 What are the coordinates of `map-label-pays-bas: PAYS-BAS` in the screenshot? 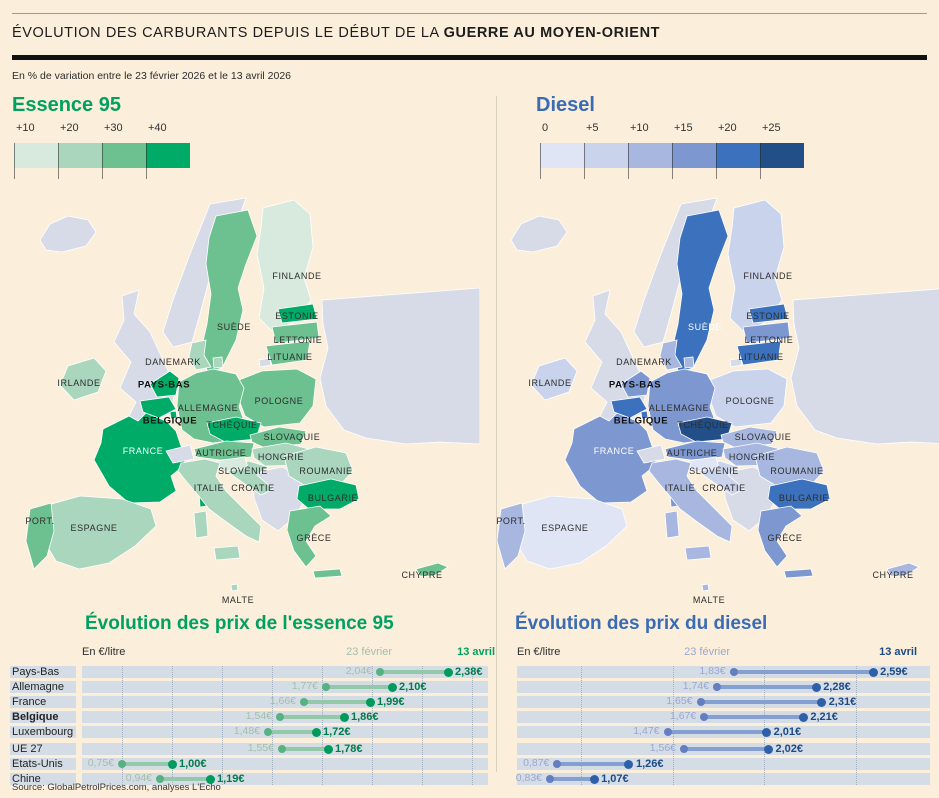 It's located at (164, 385).